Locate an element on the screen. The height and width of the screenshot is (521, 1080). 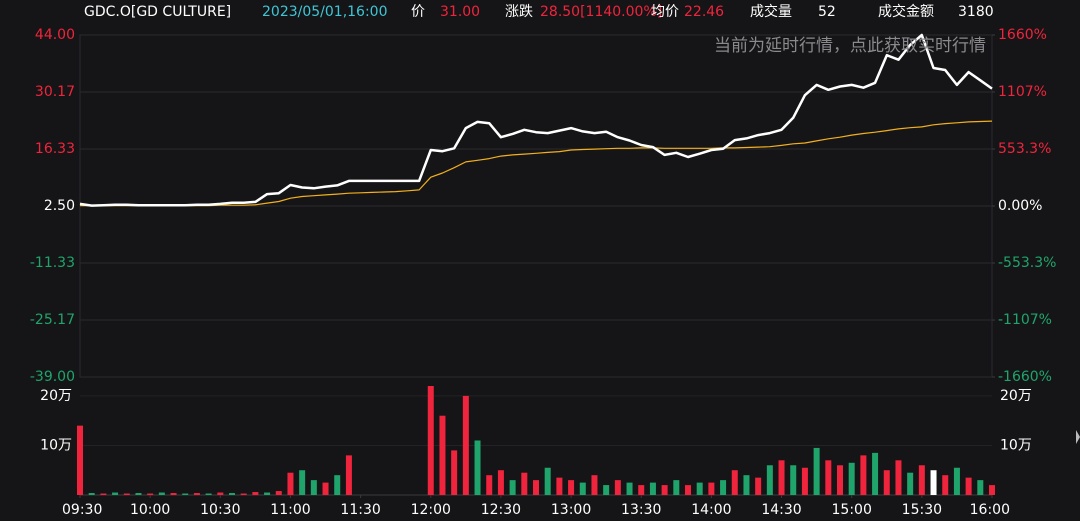
x-tick-label: 10:00 is located at coordinates (150, 510).